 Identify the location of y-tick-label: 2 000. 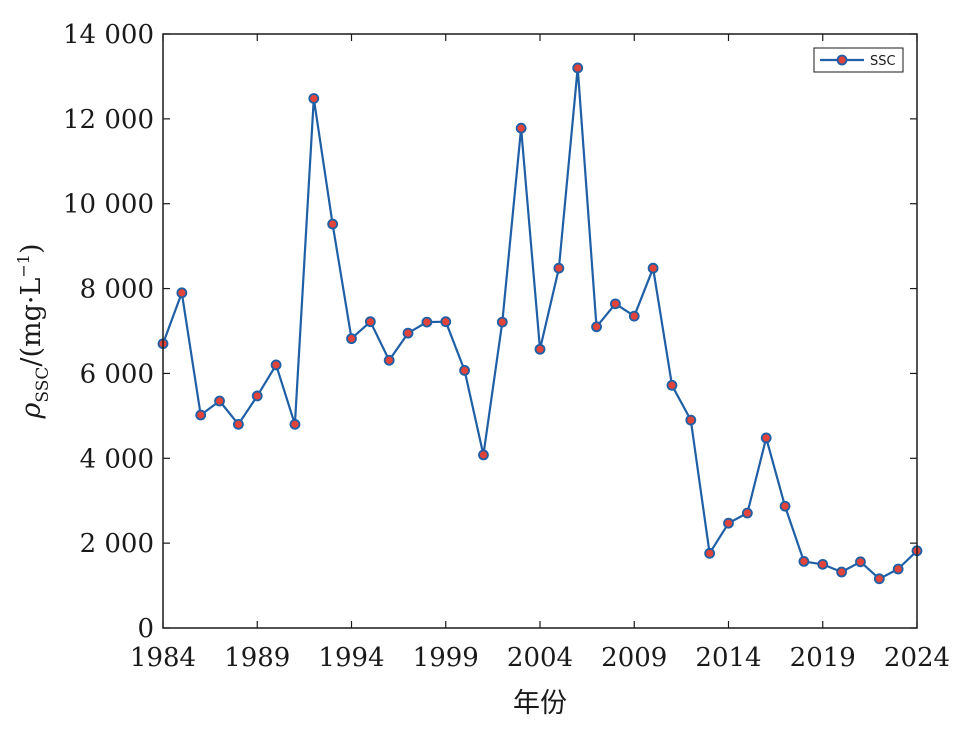
(117, 544).